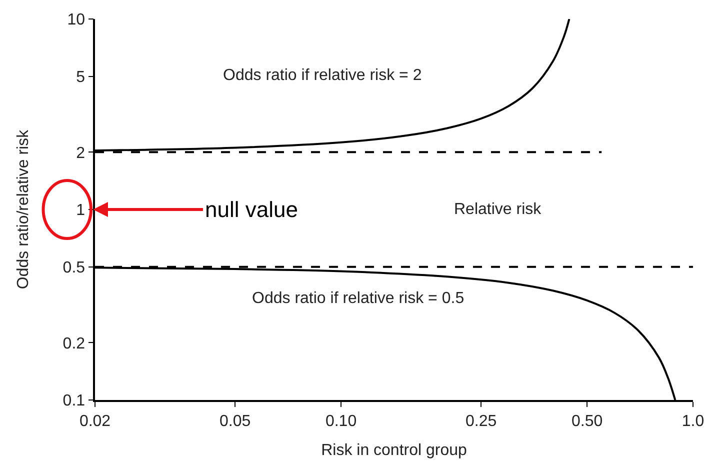 This screenshot has width=716, height=468. What do you see at coordinates (498, 209) in the screenshot?
I see `annotation: Relative risk` at bounding box center [498, 209].